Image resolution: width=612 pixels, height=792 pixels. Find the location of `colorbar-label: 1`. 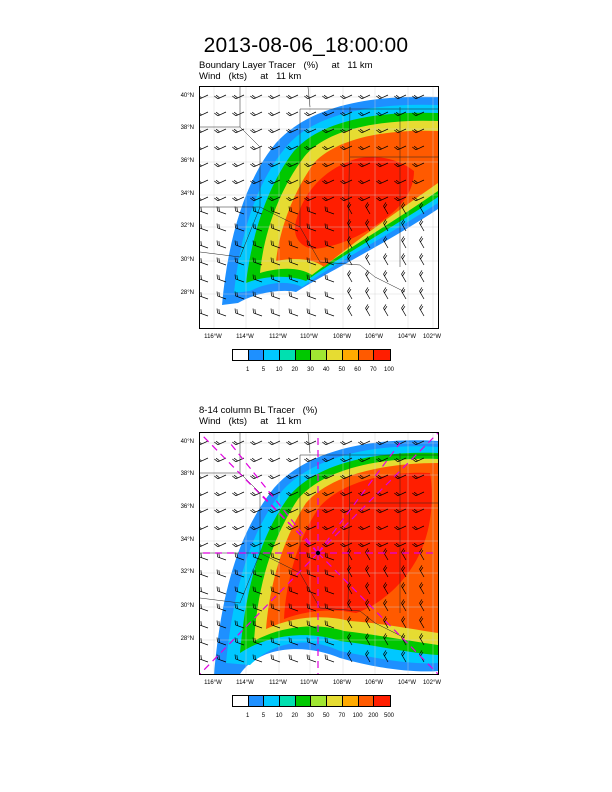

colorbar-label: 1 is located at coordinates (248, 716).